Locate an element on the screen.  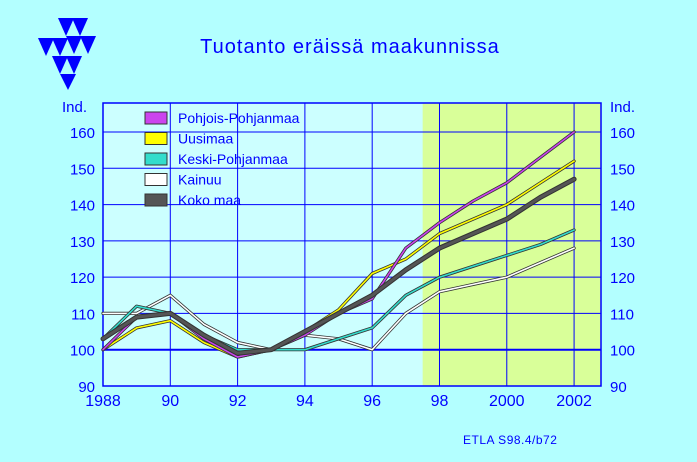
y-tick-label-left: 160 is located at coordinates (82, 133).